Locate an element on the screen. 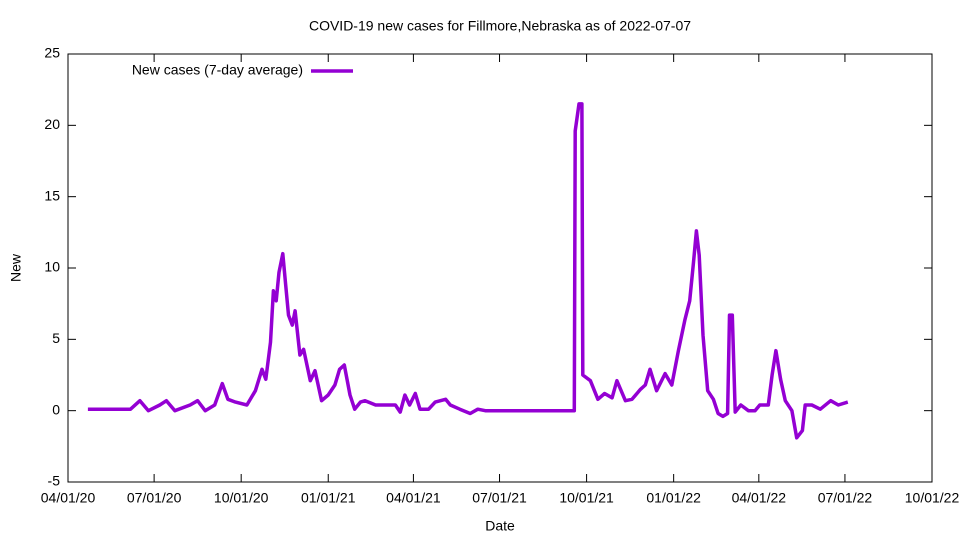  x-tick-label: 10/01/20 is located at coordinates (241, 498).